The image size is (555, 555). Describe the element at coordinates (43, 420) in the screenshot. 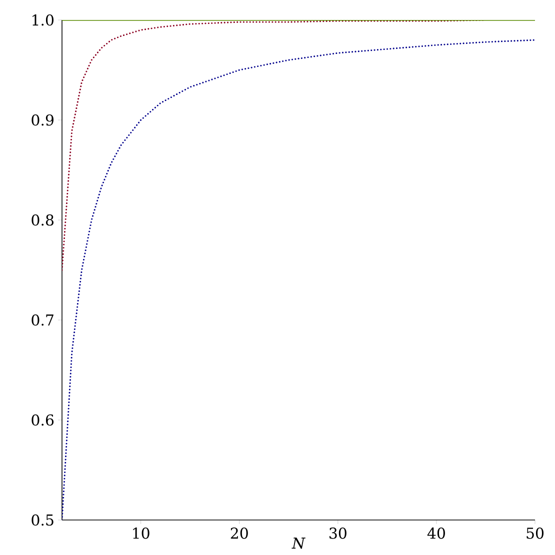

I see `y-tick-label: 0.6` at that location.